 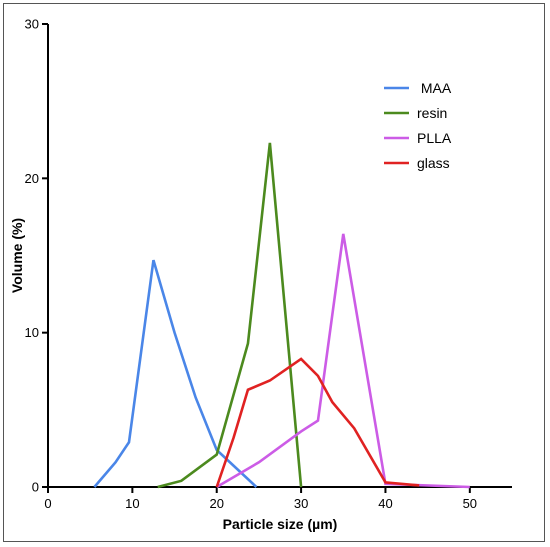 I want to click on x-tick-label: 10, so click(x=132, y=503).